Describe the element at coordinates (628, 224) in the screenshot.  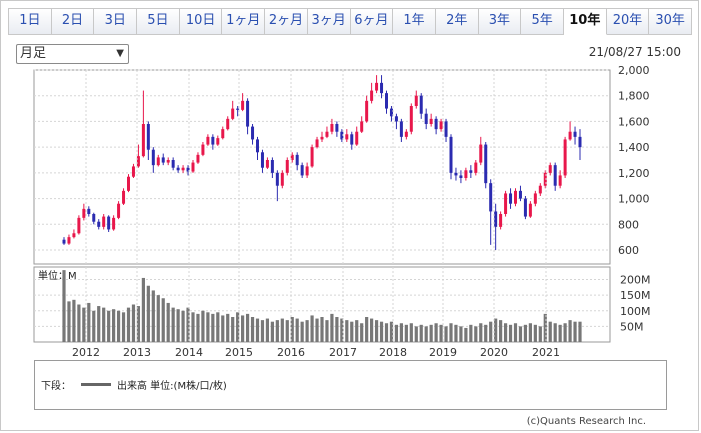
I see `price-tick-label: 800` at that location.